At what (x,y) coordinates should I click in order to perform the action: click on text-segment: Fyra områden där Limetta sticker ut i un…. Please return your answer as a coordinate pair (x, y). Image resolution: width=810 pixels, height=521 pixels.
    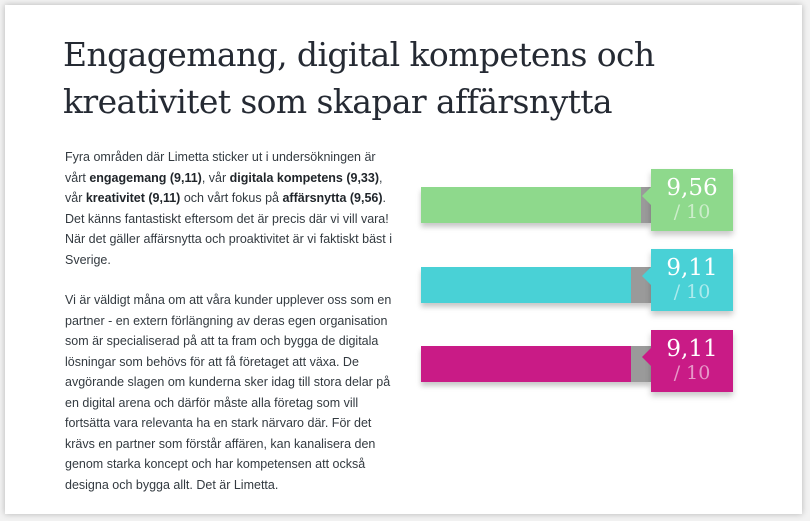
    Looking at the image, I should click on (220, 167).